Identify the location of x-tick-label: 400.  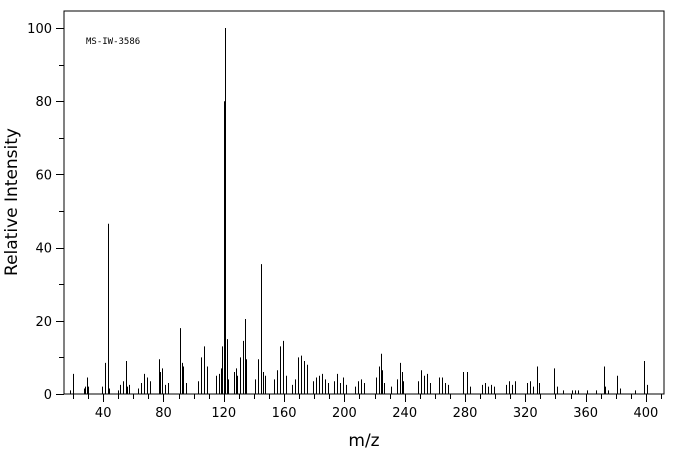
(645, 413).